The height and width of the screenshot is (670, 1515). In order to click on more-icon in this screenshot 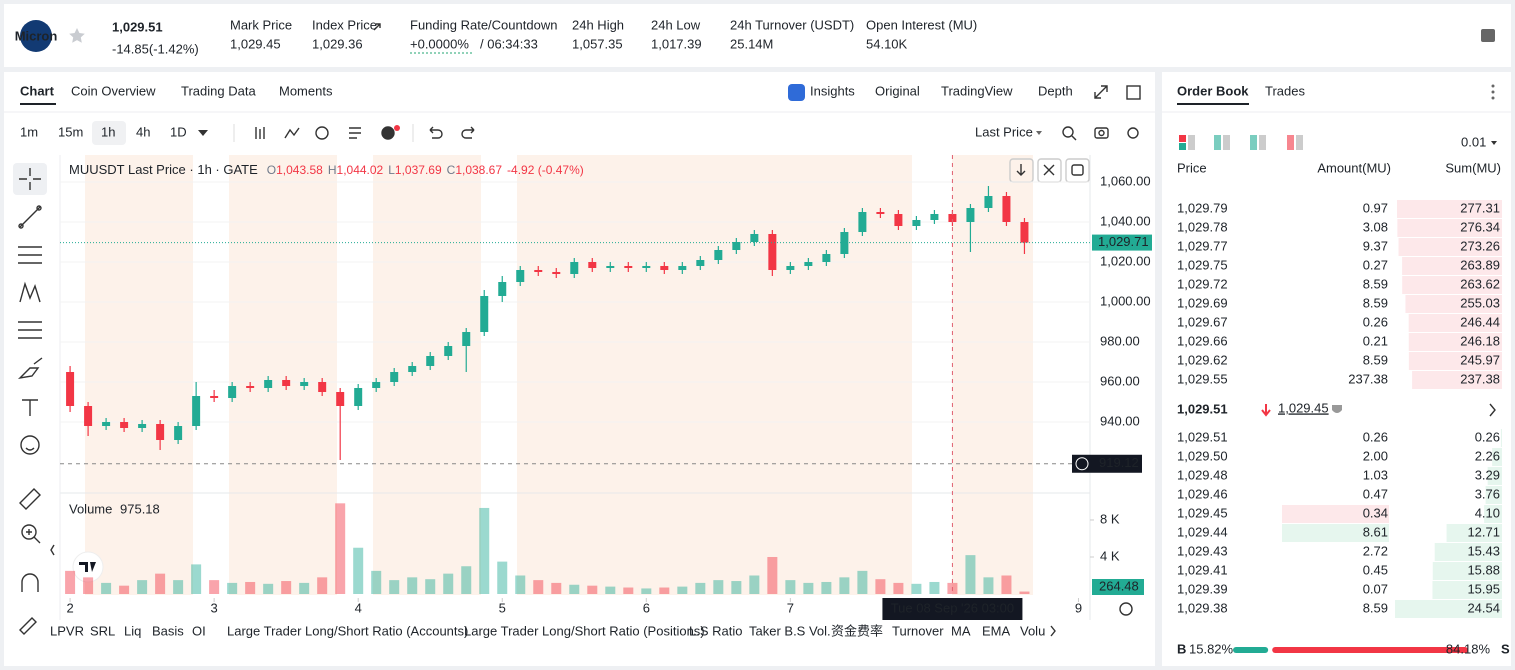, I will do `click(1493, 92)`.